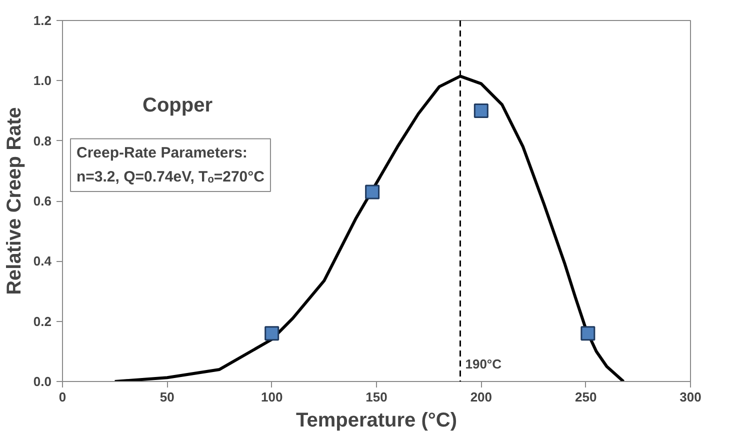  Describe the element at coordinates (42, 381) in the screenshot. I see `y-tick-label: 0.0` at that location.